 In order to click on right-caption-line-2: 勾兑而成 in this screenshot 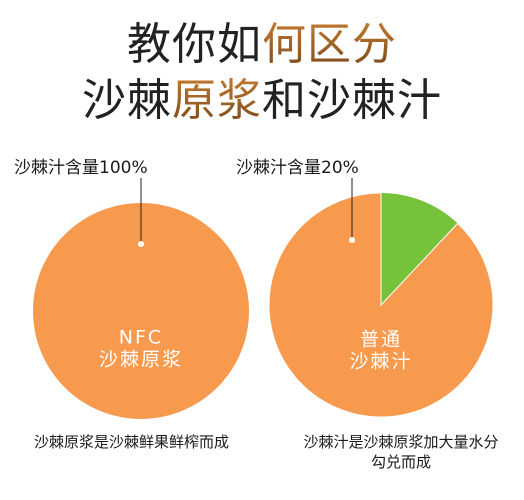, I will do `click(400, 462)`.